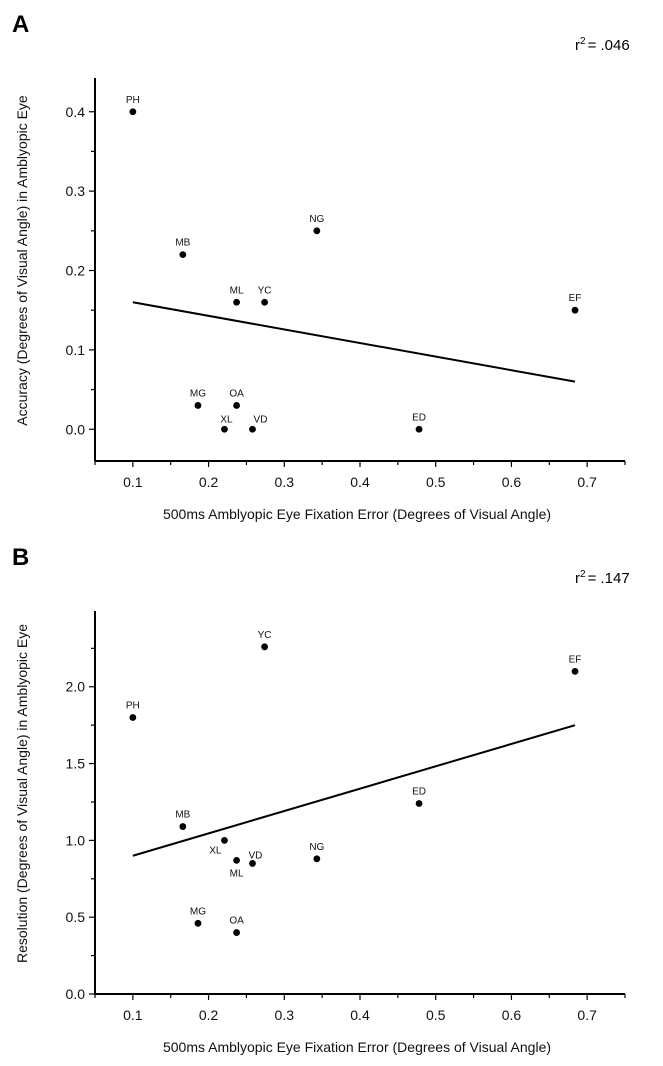 The width and height of the screenshot is (663, 1066). Describe the element at coordinates (609, 45) in the screenshot. I see `r2-value: = .046` at that location.